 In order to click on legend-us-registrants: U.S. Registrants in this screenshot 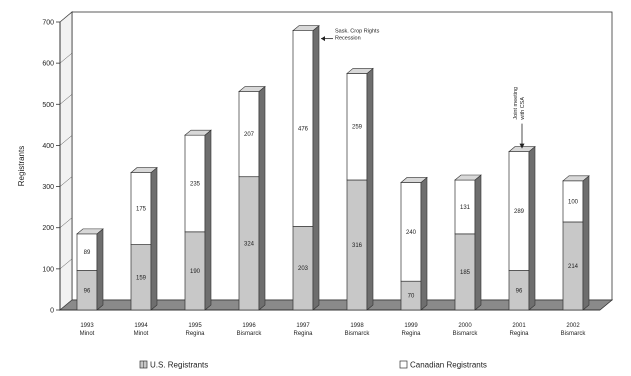, I will do `click(173, 365)`.